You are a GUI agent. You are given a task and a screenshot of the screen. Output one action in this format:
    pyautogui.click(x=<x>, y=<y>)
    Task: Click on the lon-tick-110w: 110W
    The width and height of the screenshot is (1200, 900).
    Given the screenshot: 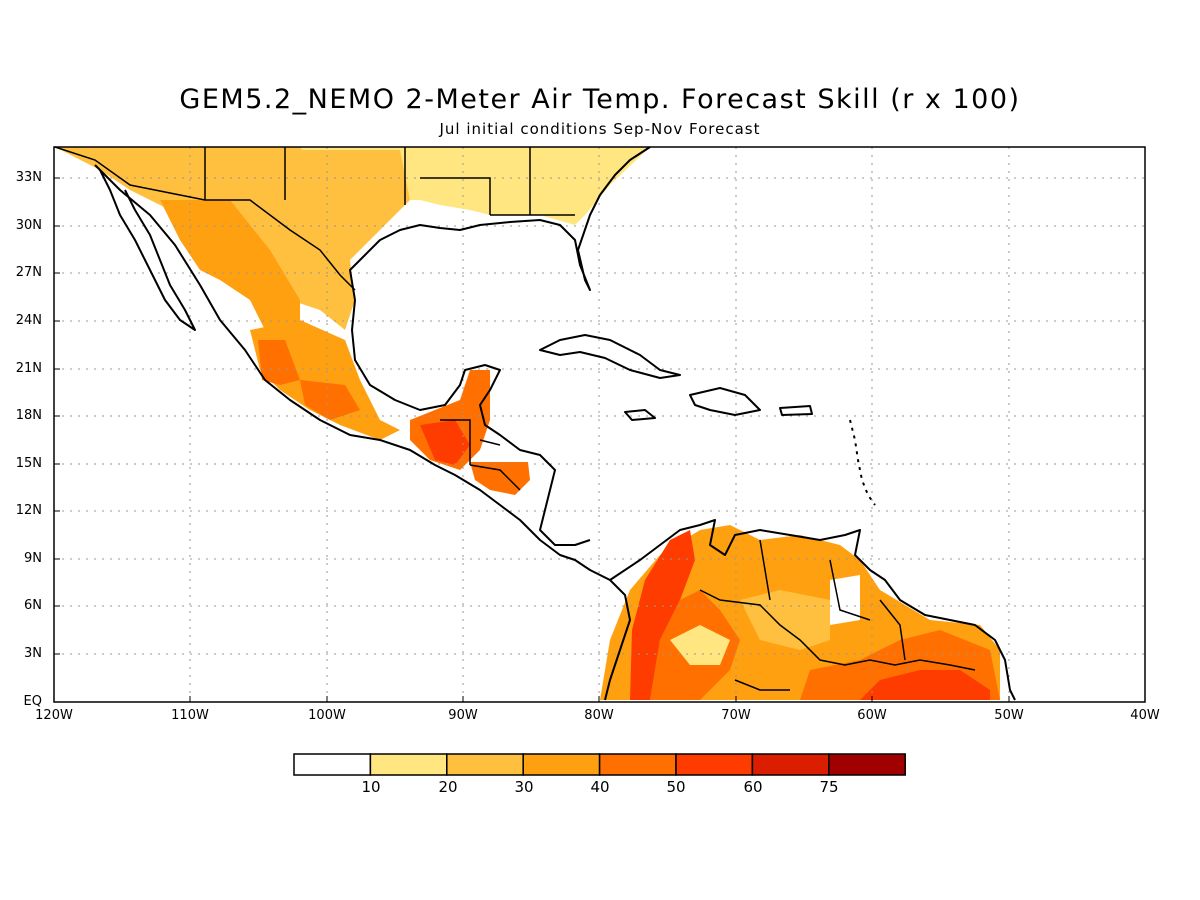 What is the action you would take?
    pyautogui.click(x=190, y=715)
    